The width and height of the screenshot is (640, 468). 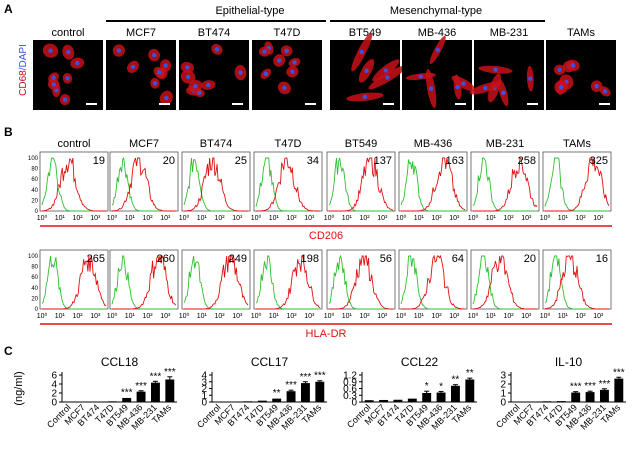 What do you see at coordinates (33, 159) in the screenshot?
I see `histogram-y-tick: 100` at bounding box center [33, 159].